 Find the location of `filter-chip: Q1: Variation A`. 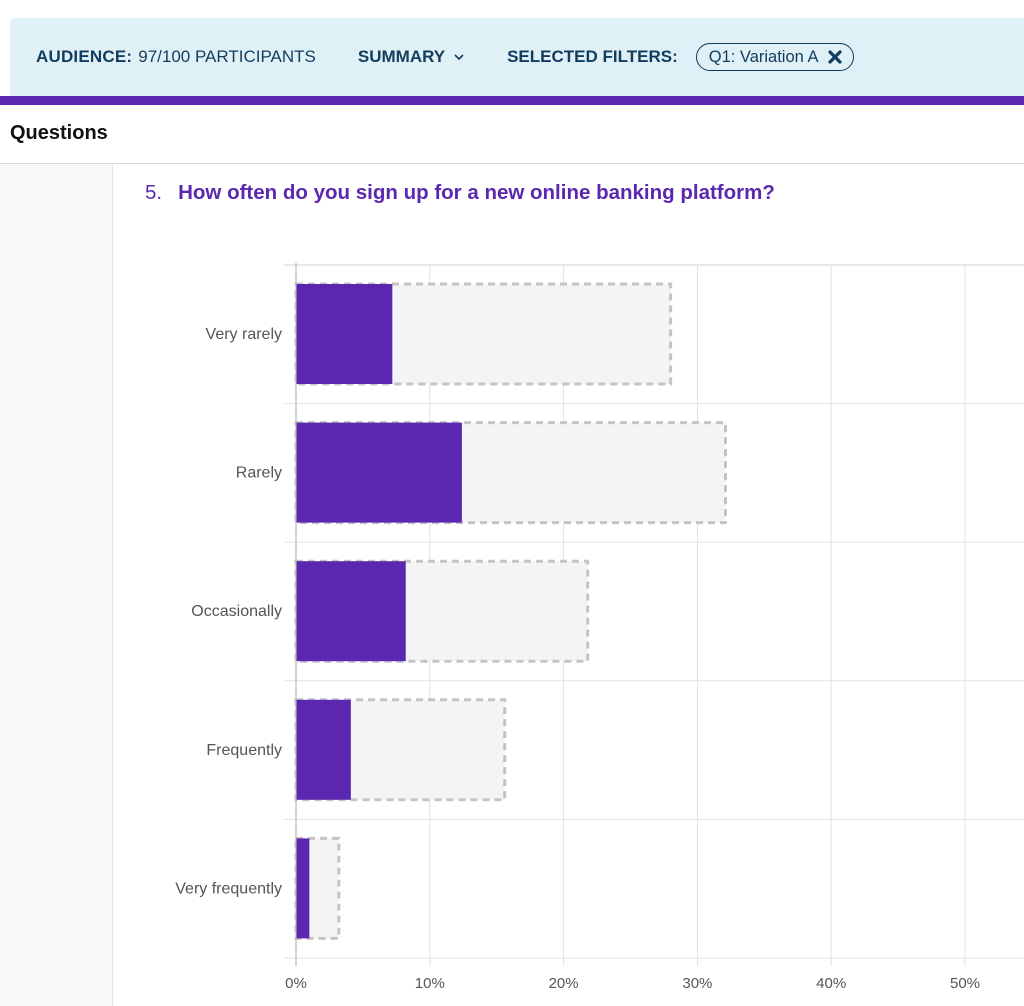

filter-chip: Q1: Variation A is located at coordinates (774, 57).